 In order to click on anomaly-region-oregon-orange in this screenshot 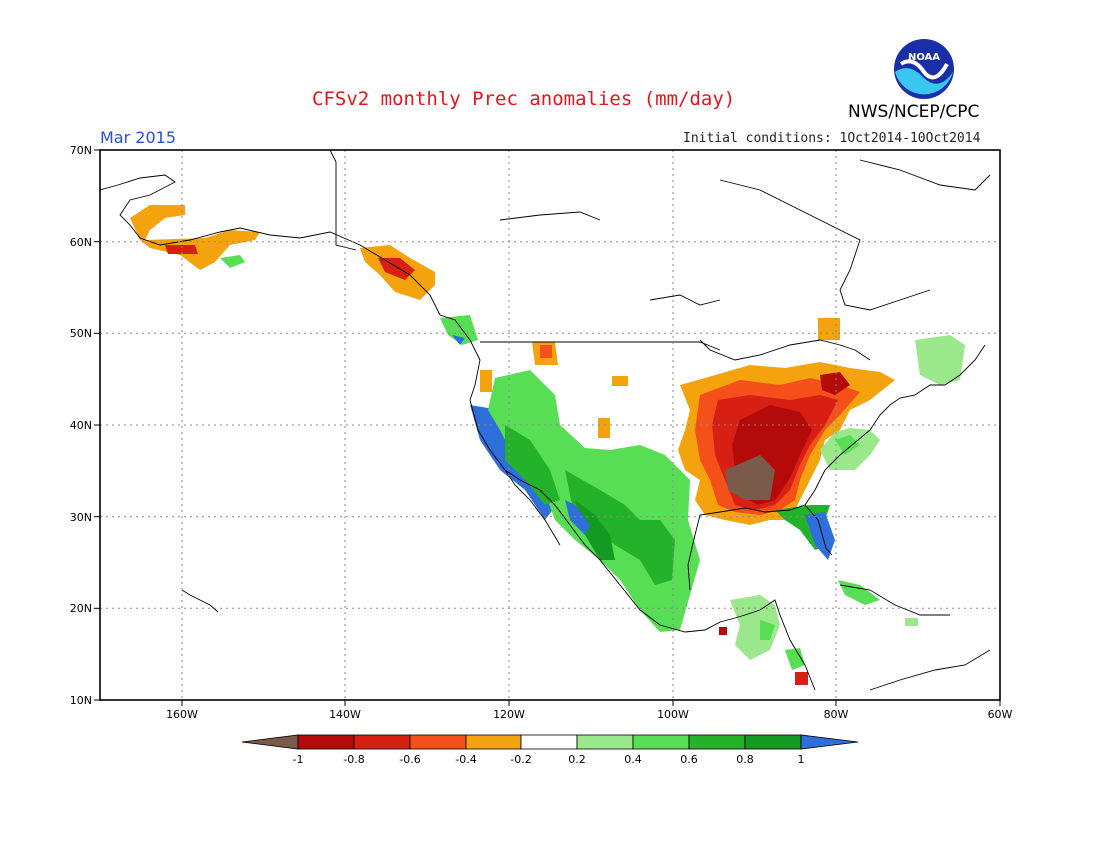, I will do `click(486, 381)`.